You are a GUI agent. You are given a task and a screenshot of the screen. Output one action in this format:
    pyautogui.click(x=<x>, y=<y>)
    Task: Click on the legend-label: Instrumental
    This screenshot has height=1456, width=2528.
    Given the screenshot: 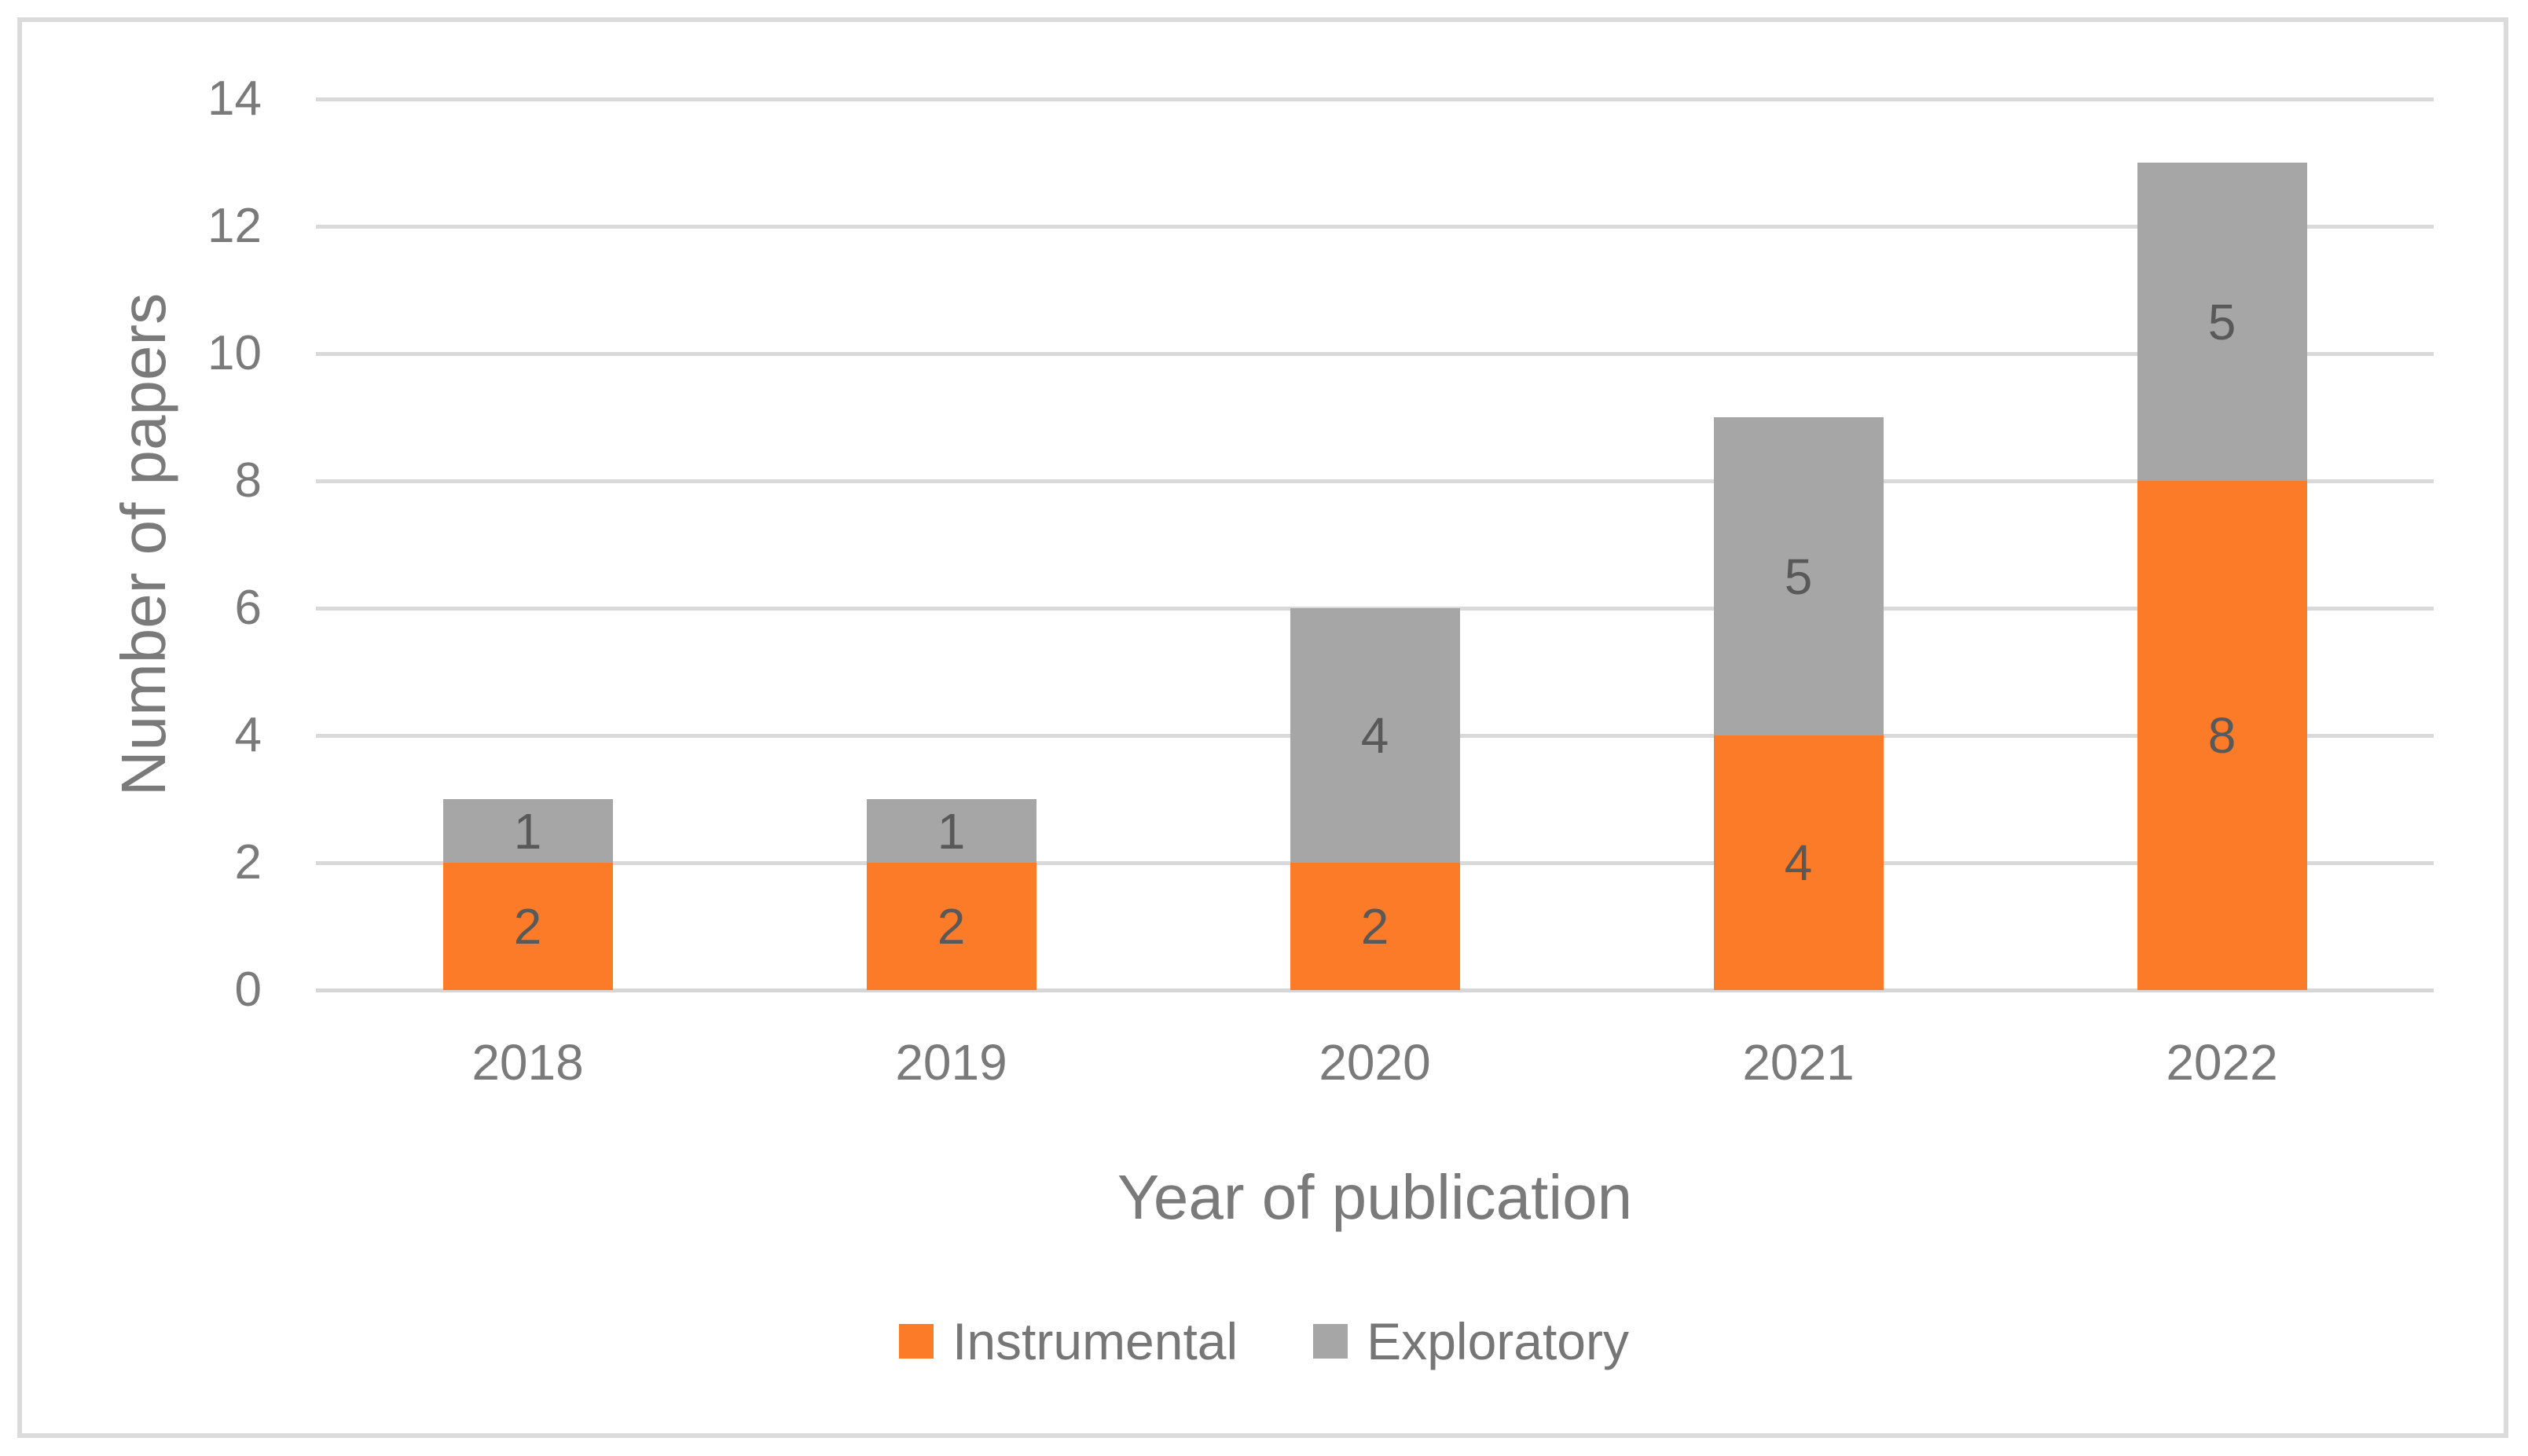 What is the action you would take?
    pyautogui.click(x=1095, y=1341)
    